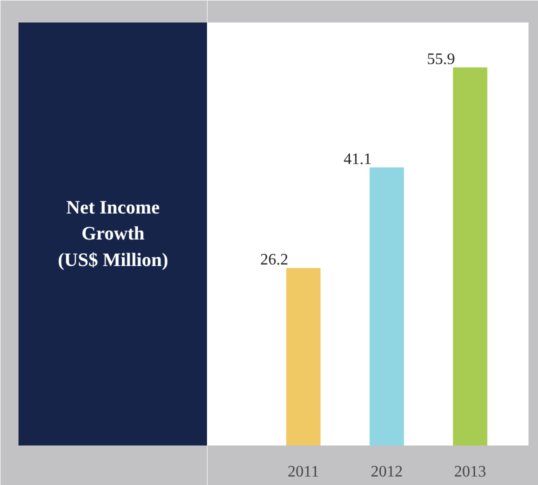  I want to click on text: Net Income Growth (US$ Million), so click(113, 234).